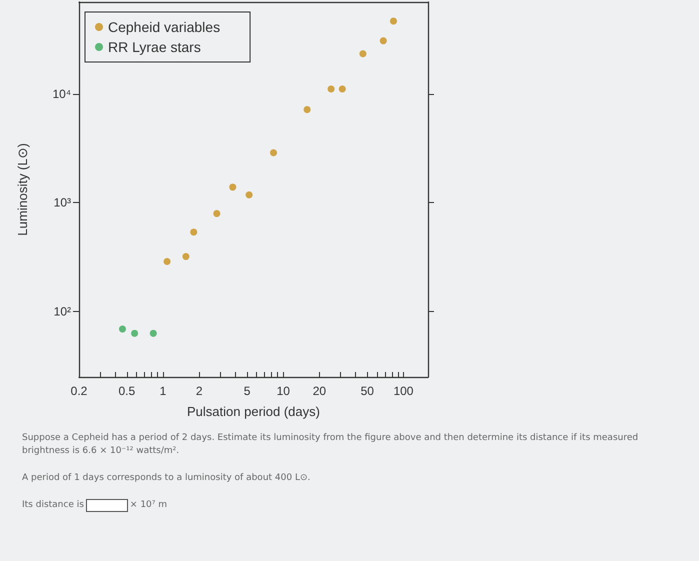 The image size is (699, 561). Describe the element at coordinates (283, 391) in the screenshot. I see `x-tick-label: 10` at that location.